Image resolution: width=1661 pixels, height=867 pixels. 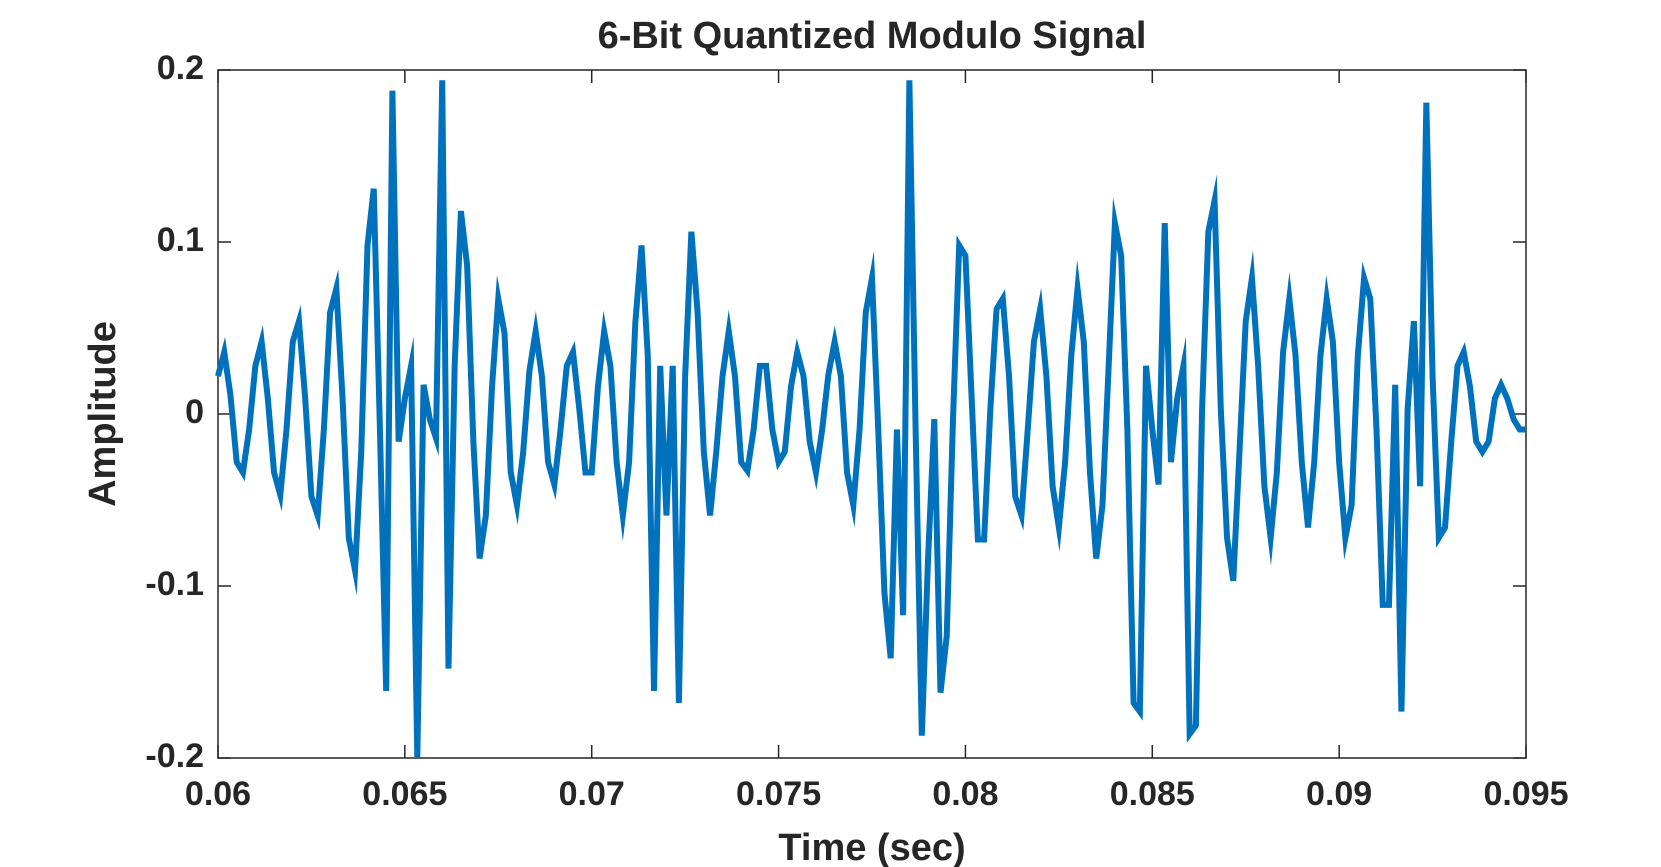 What do you see at coordinates (778, 794) in the screenshot?
I see `x-tick-label: 0.075` at bounding box center [778, 794].